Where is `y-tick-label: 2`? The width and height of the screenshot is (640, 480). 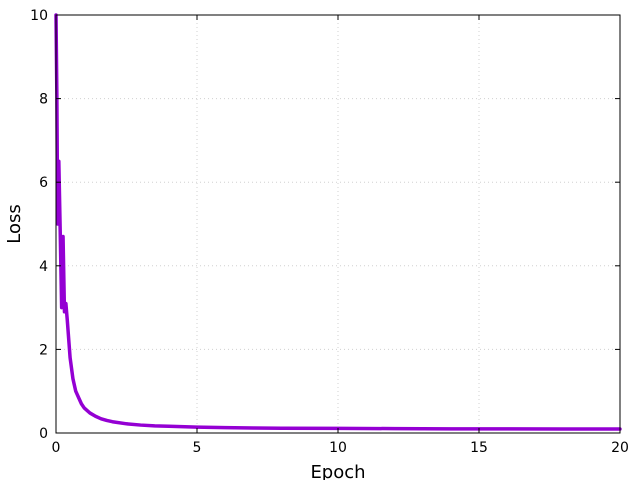 y-tick-label: 2 is located at coordinates (43, 350).